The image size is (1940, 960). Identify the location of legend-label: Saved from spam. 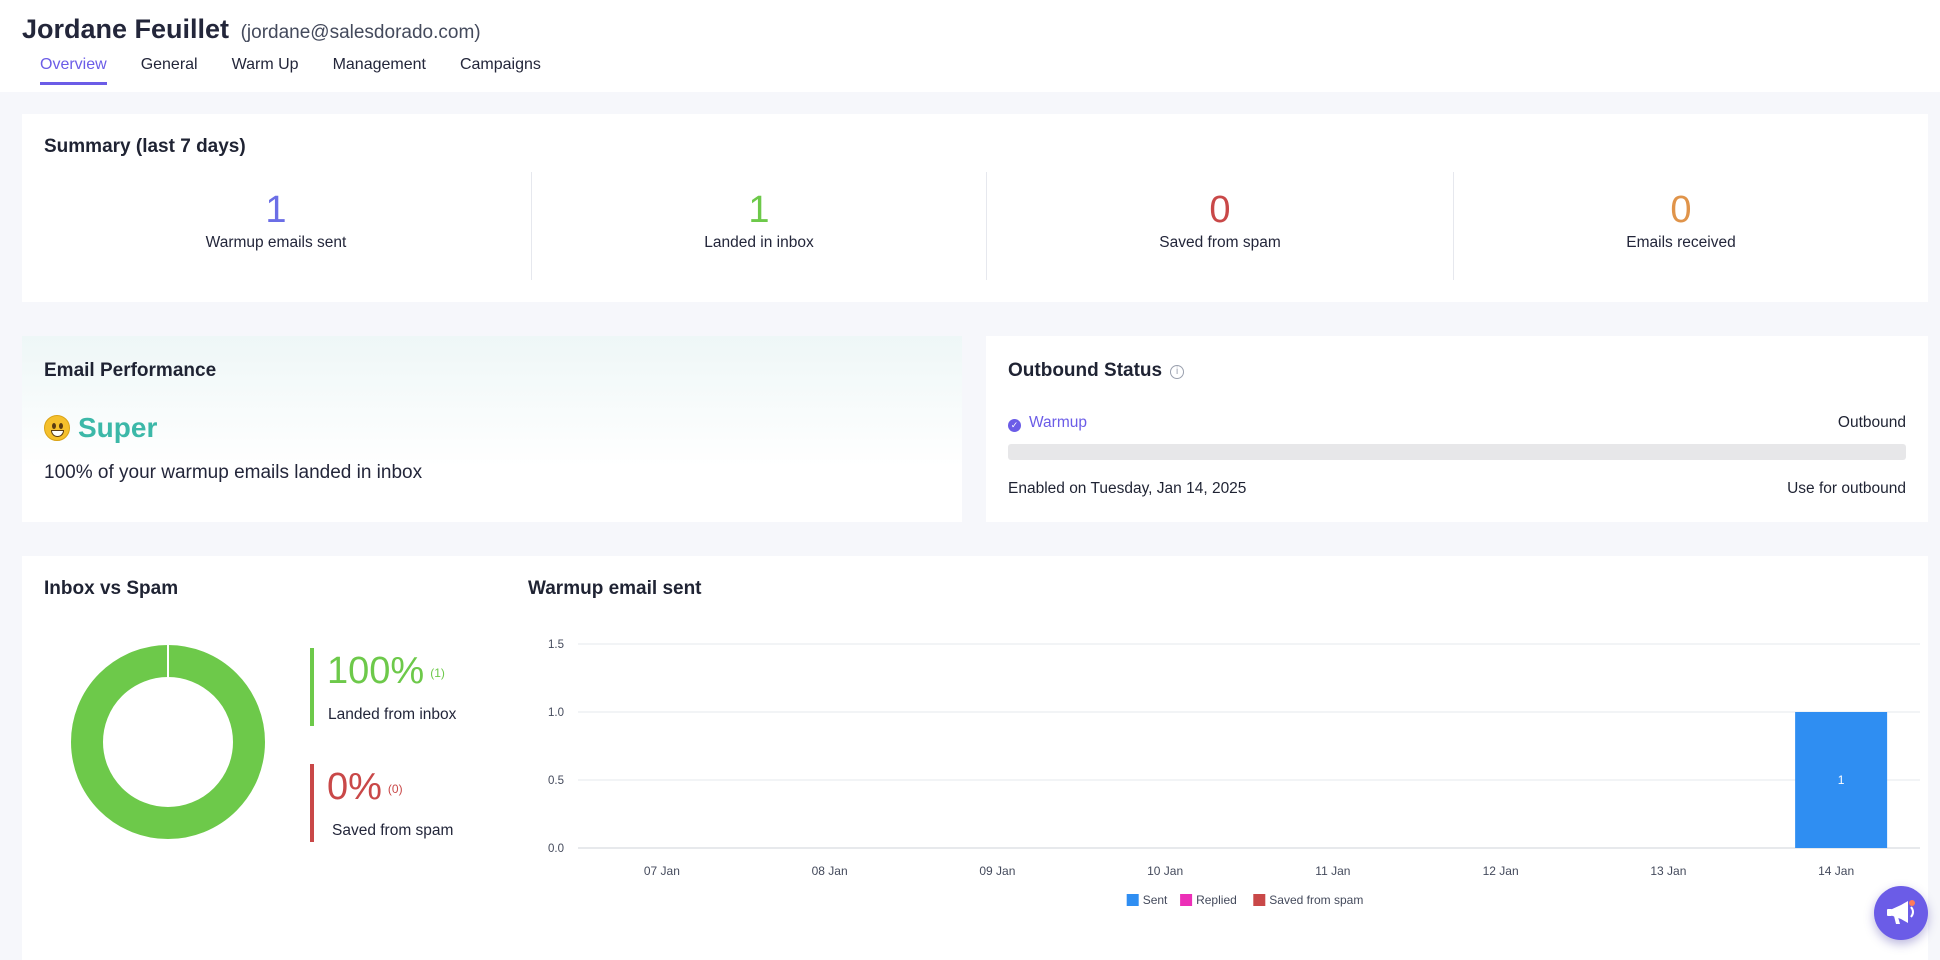
(1316, 900).